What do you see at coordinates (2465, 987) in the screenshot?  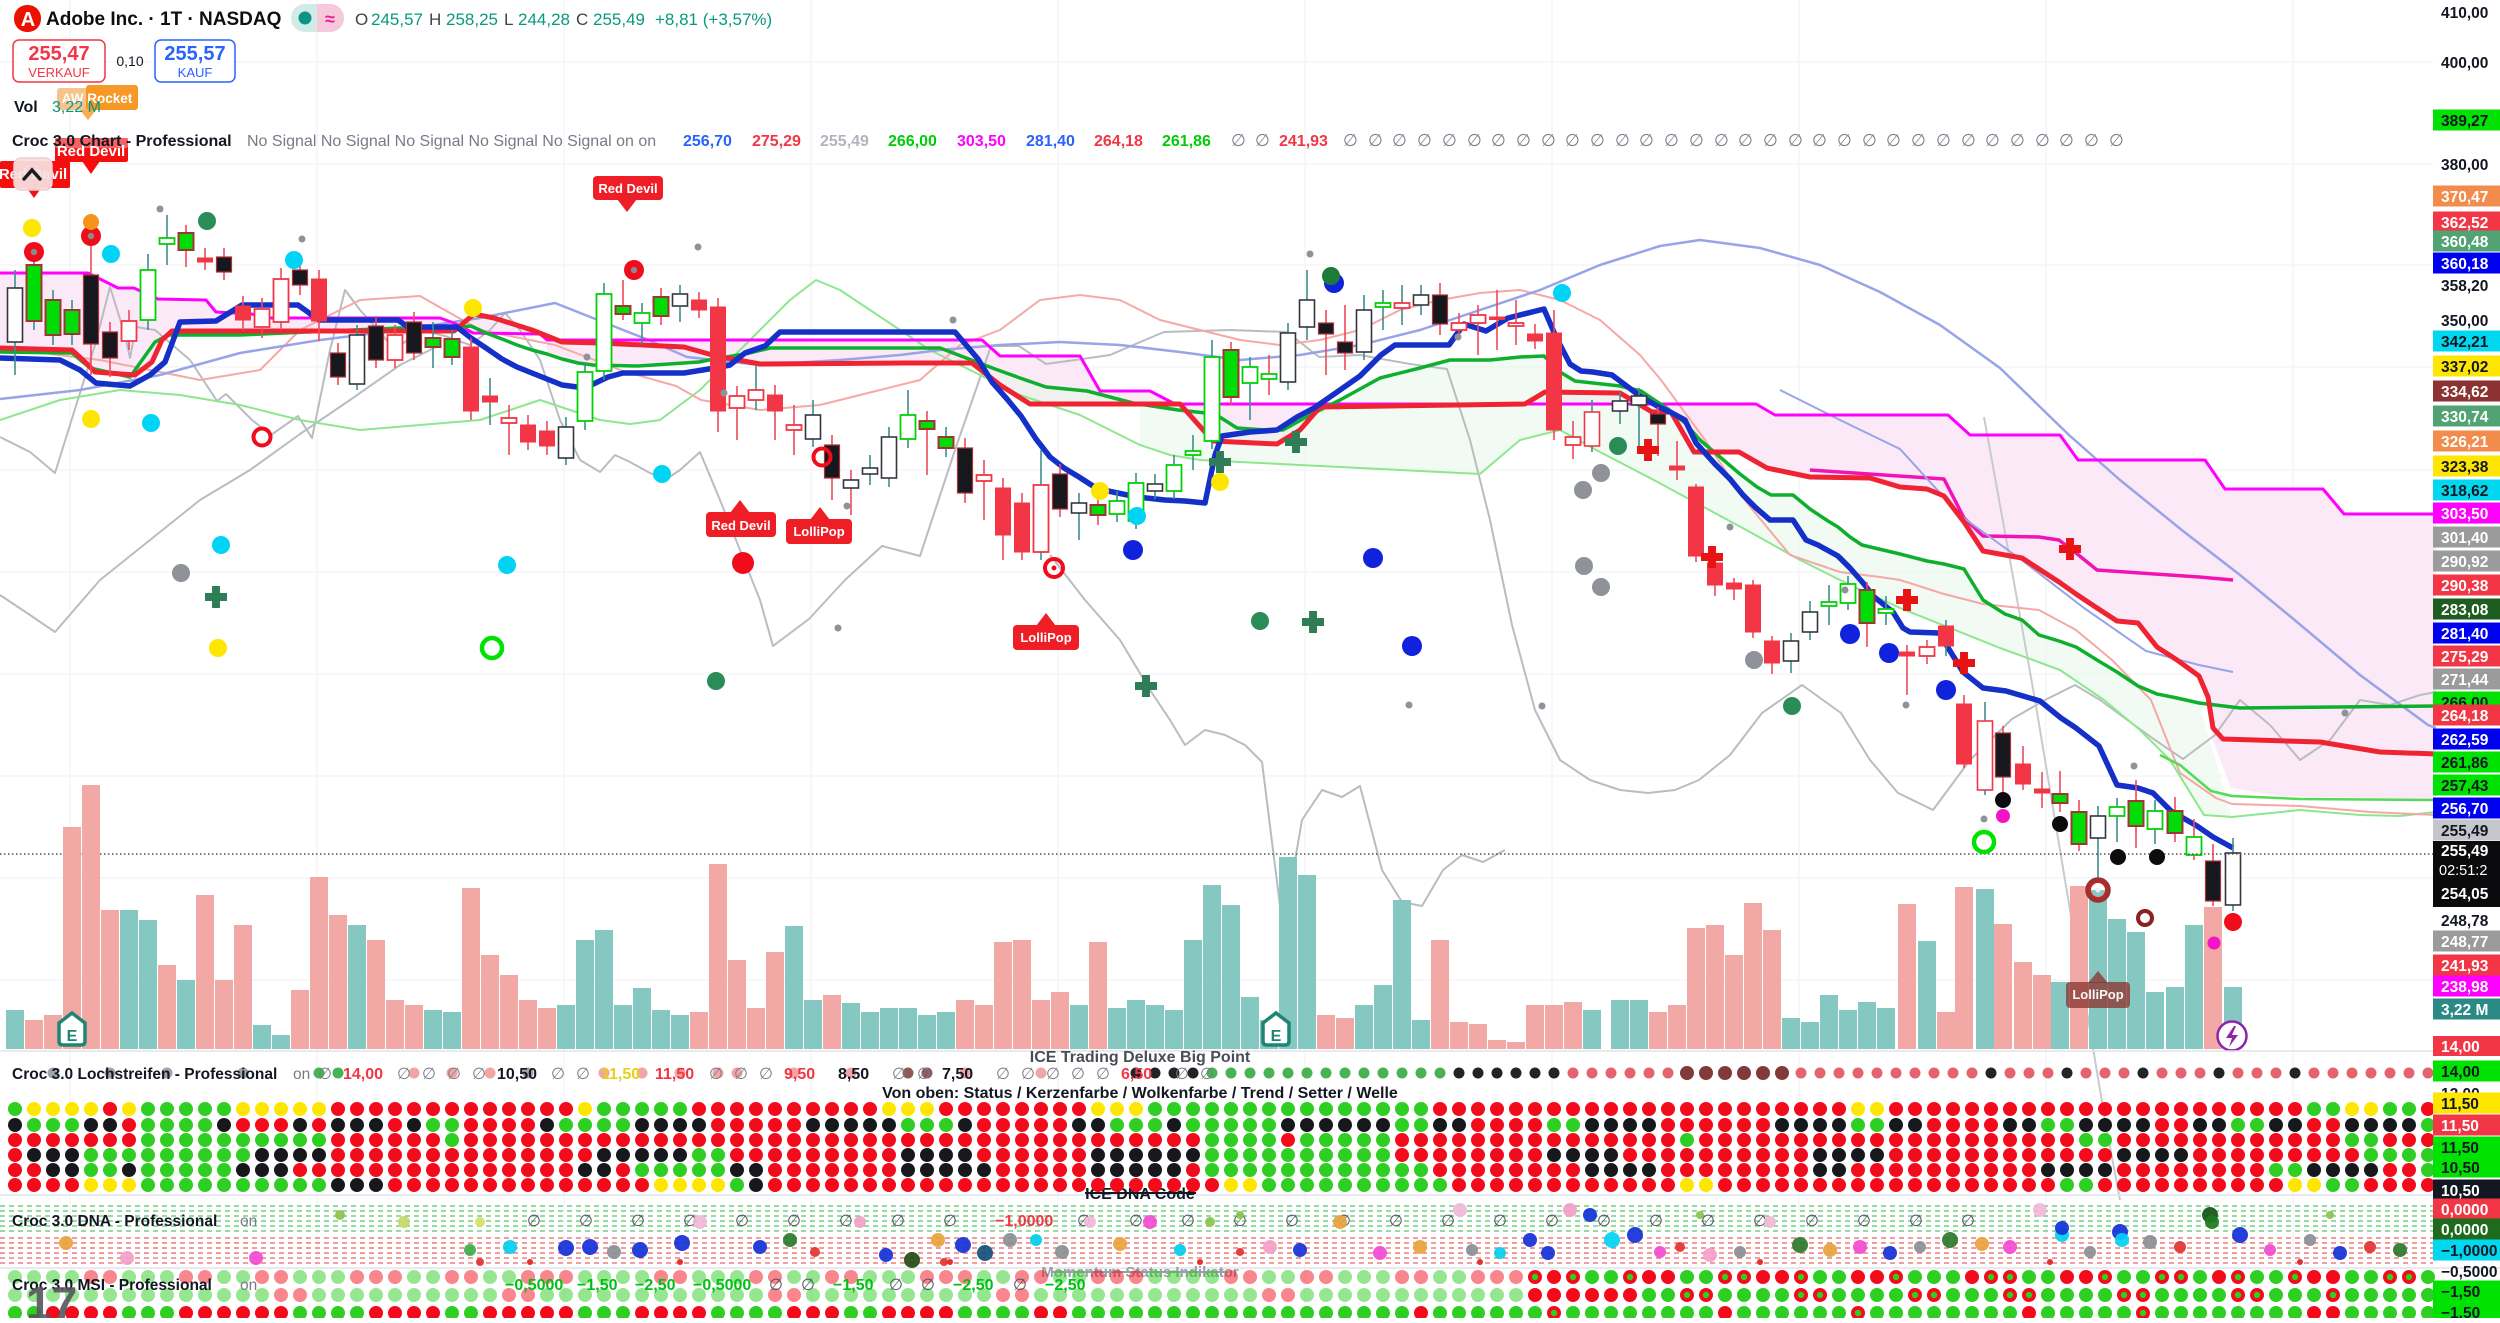 I see `svg-text: 238,98` at bounding box center [2465, 987].